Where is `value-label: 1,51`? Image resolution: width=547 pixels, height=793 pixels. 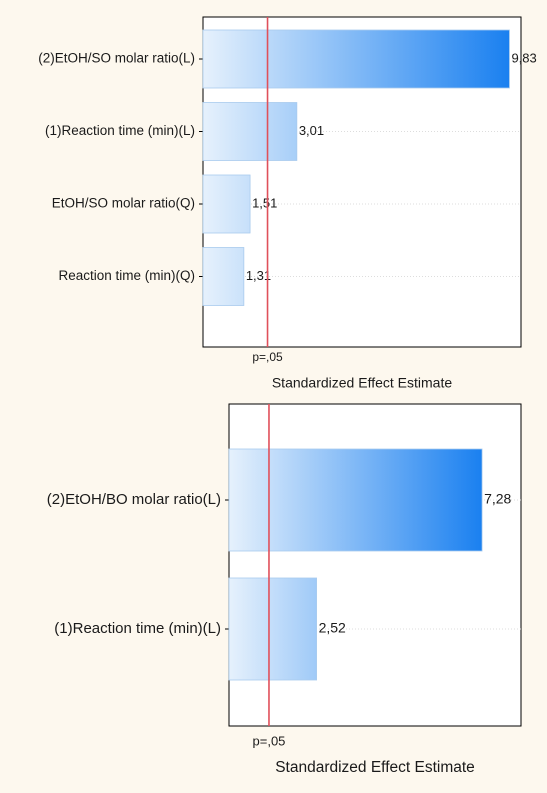
value-label: 1,51 is located at coordinates (264, 202).